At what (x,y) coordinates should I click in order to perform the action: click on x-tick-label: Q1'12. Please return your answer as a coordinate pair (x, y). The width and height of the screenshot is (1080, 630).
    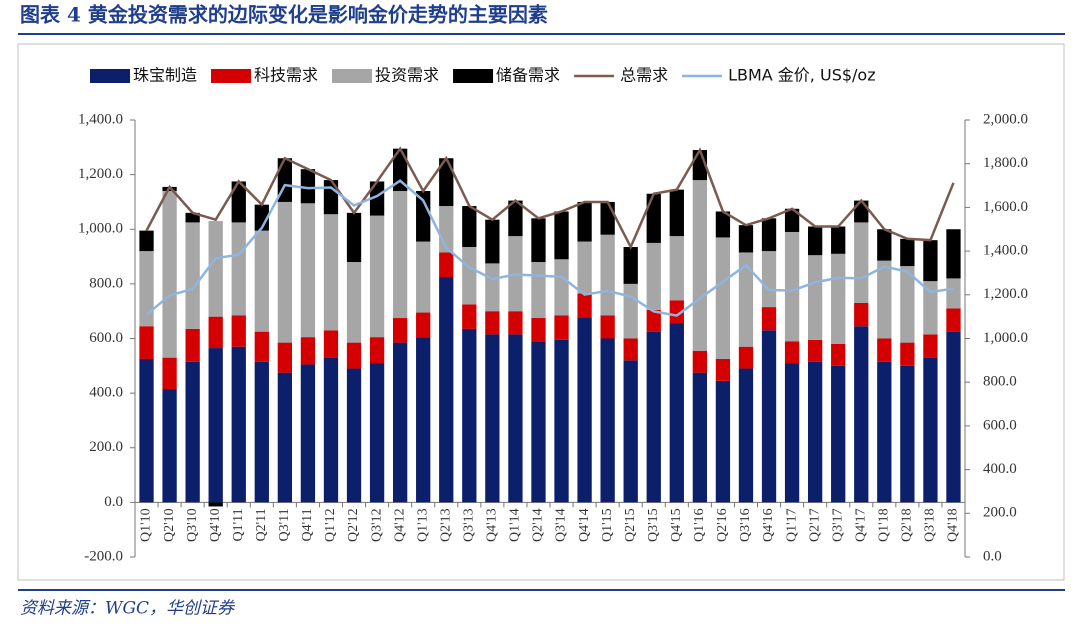
    Looking at the image, I should click on (330, 525).